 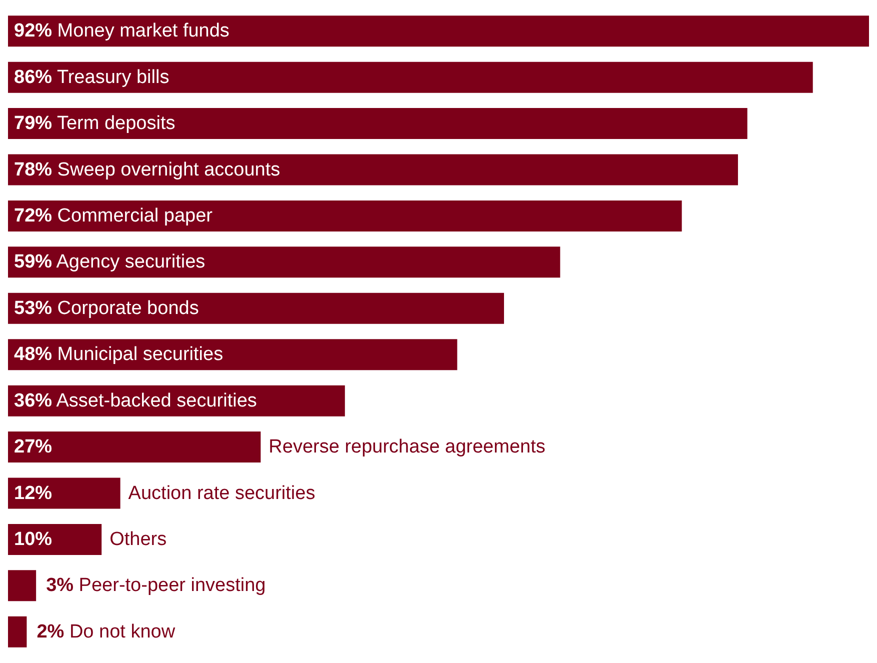 What do you see at coordinates (33, 169) in the screenshot?
I see `data-label: 78%` at bounding box center [33, 169].